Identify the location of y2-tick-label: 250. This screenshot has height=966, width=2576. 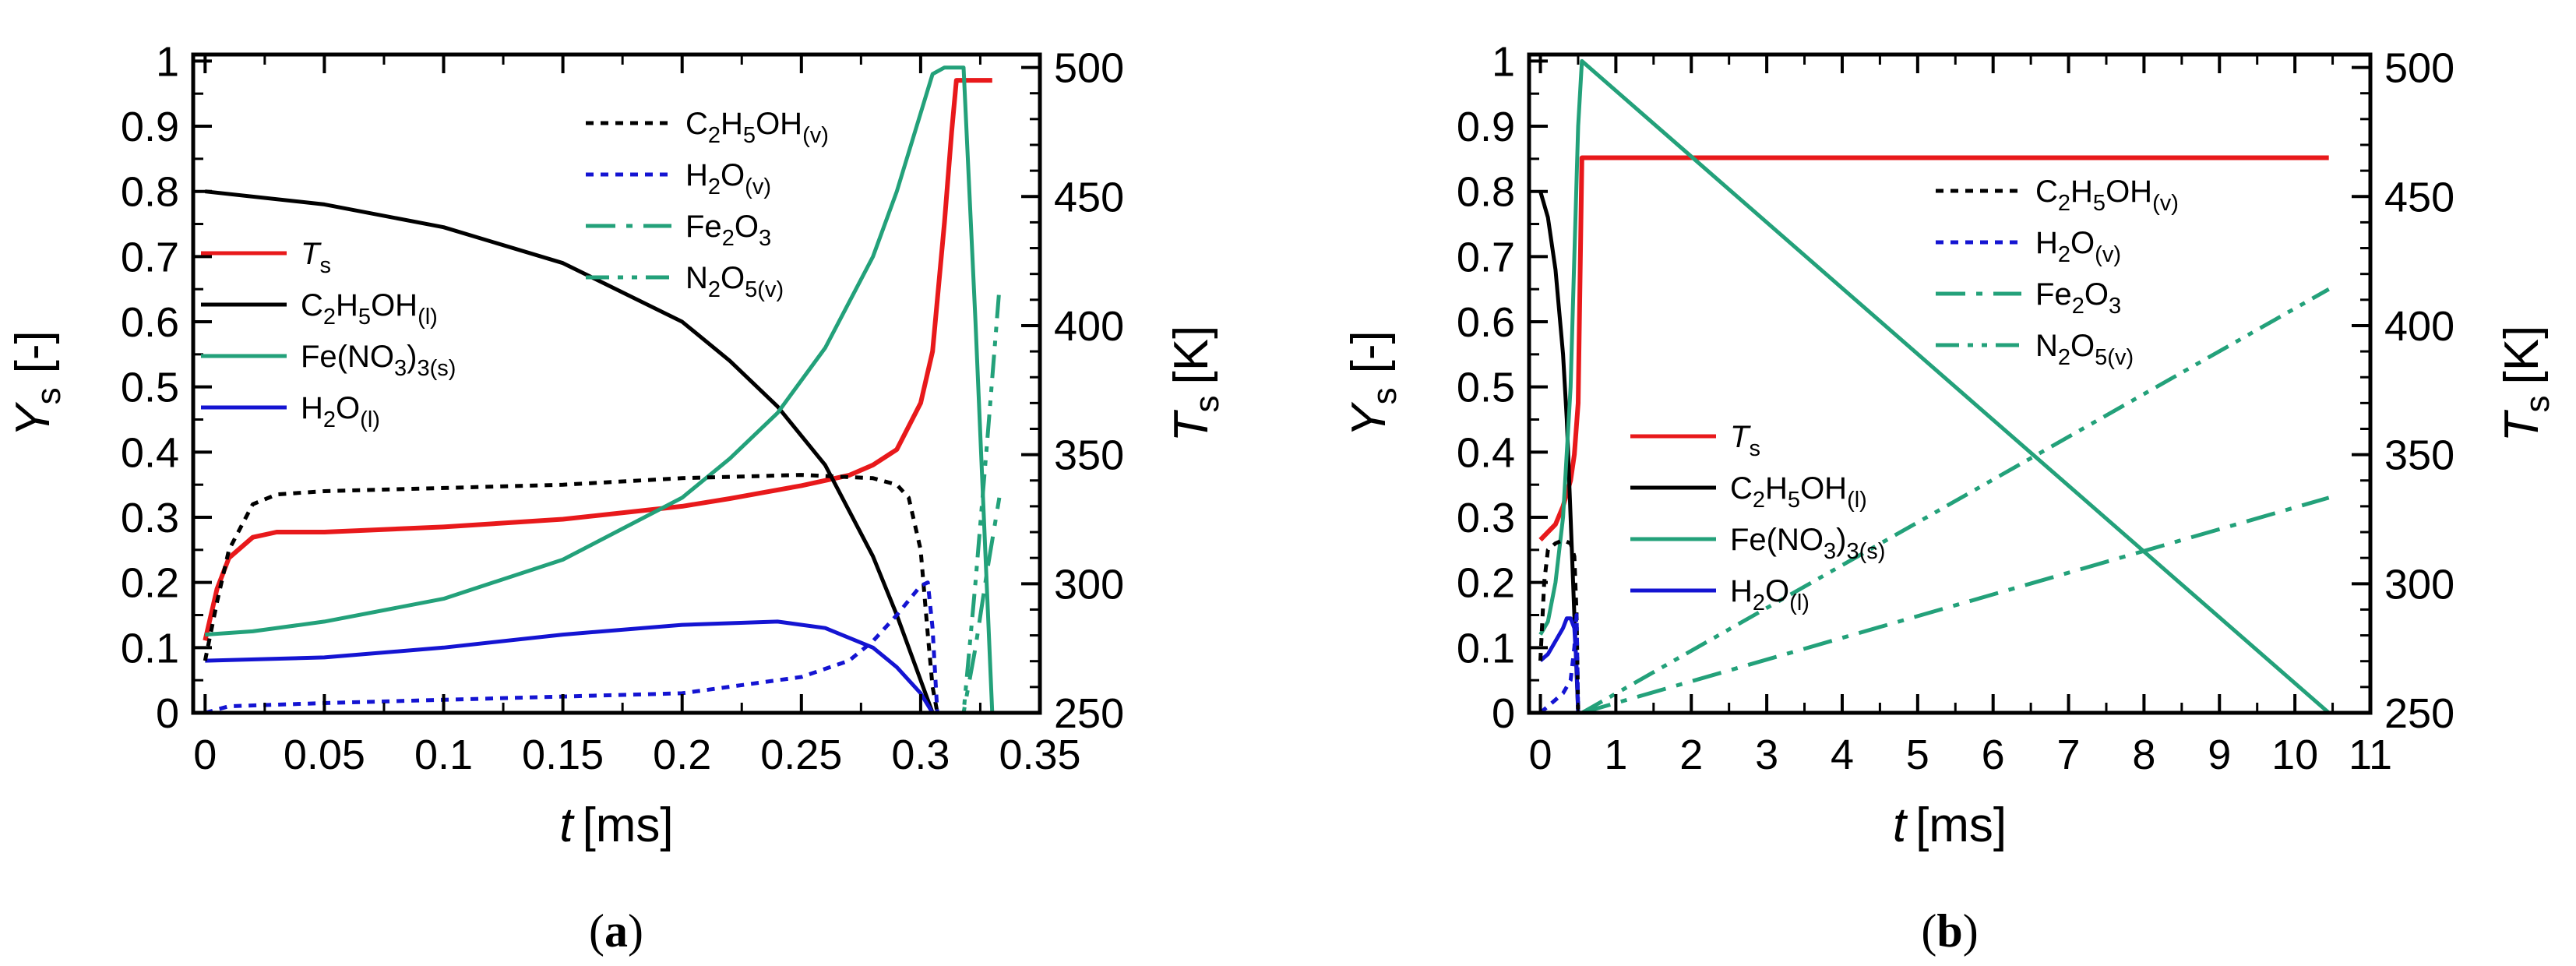
(1089, 714).